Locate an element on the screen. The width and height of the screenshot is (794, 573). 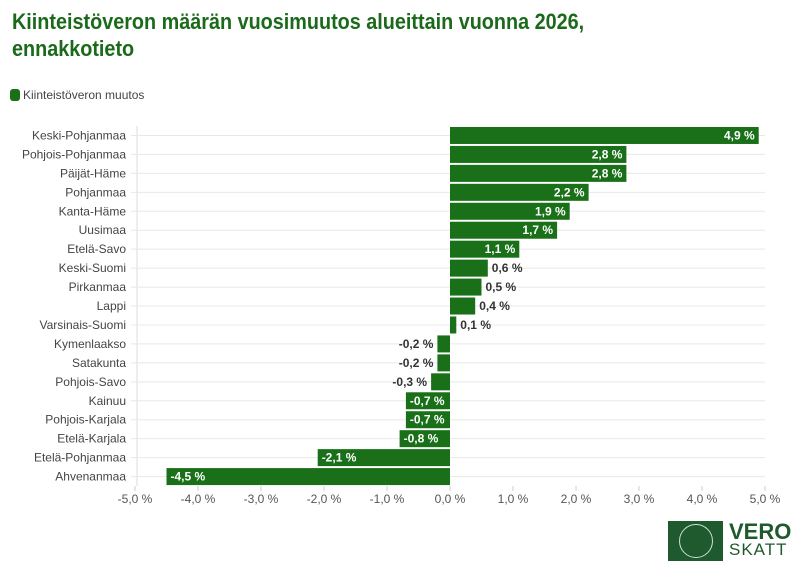
category-label: Etelä-Savo is located at coordinates (96, 249).